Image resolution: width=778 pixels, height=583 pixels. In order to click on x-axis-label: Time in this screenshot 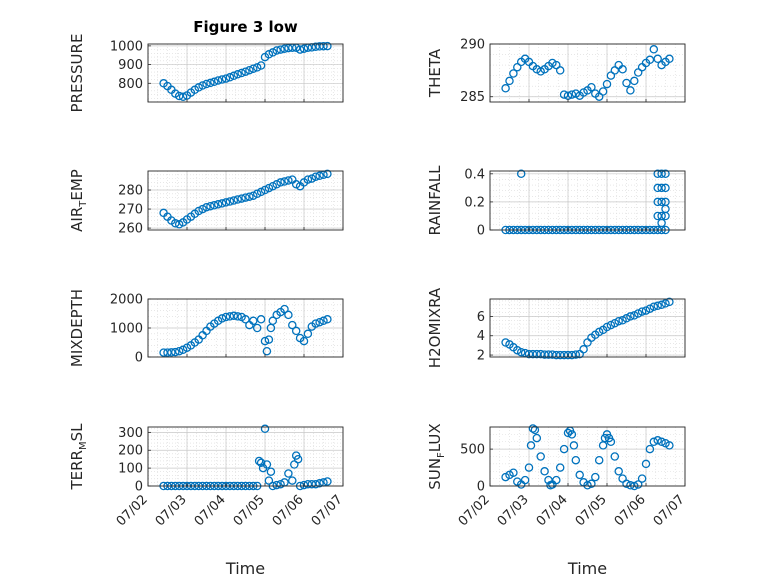, I will do `click(245, 568)`.